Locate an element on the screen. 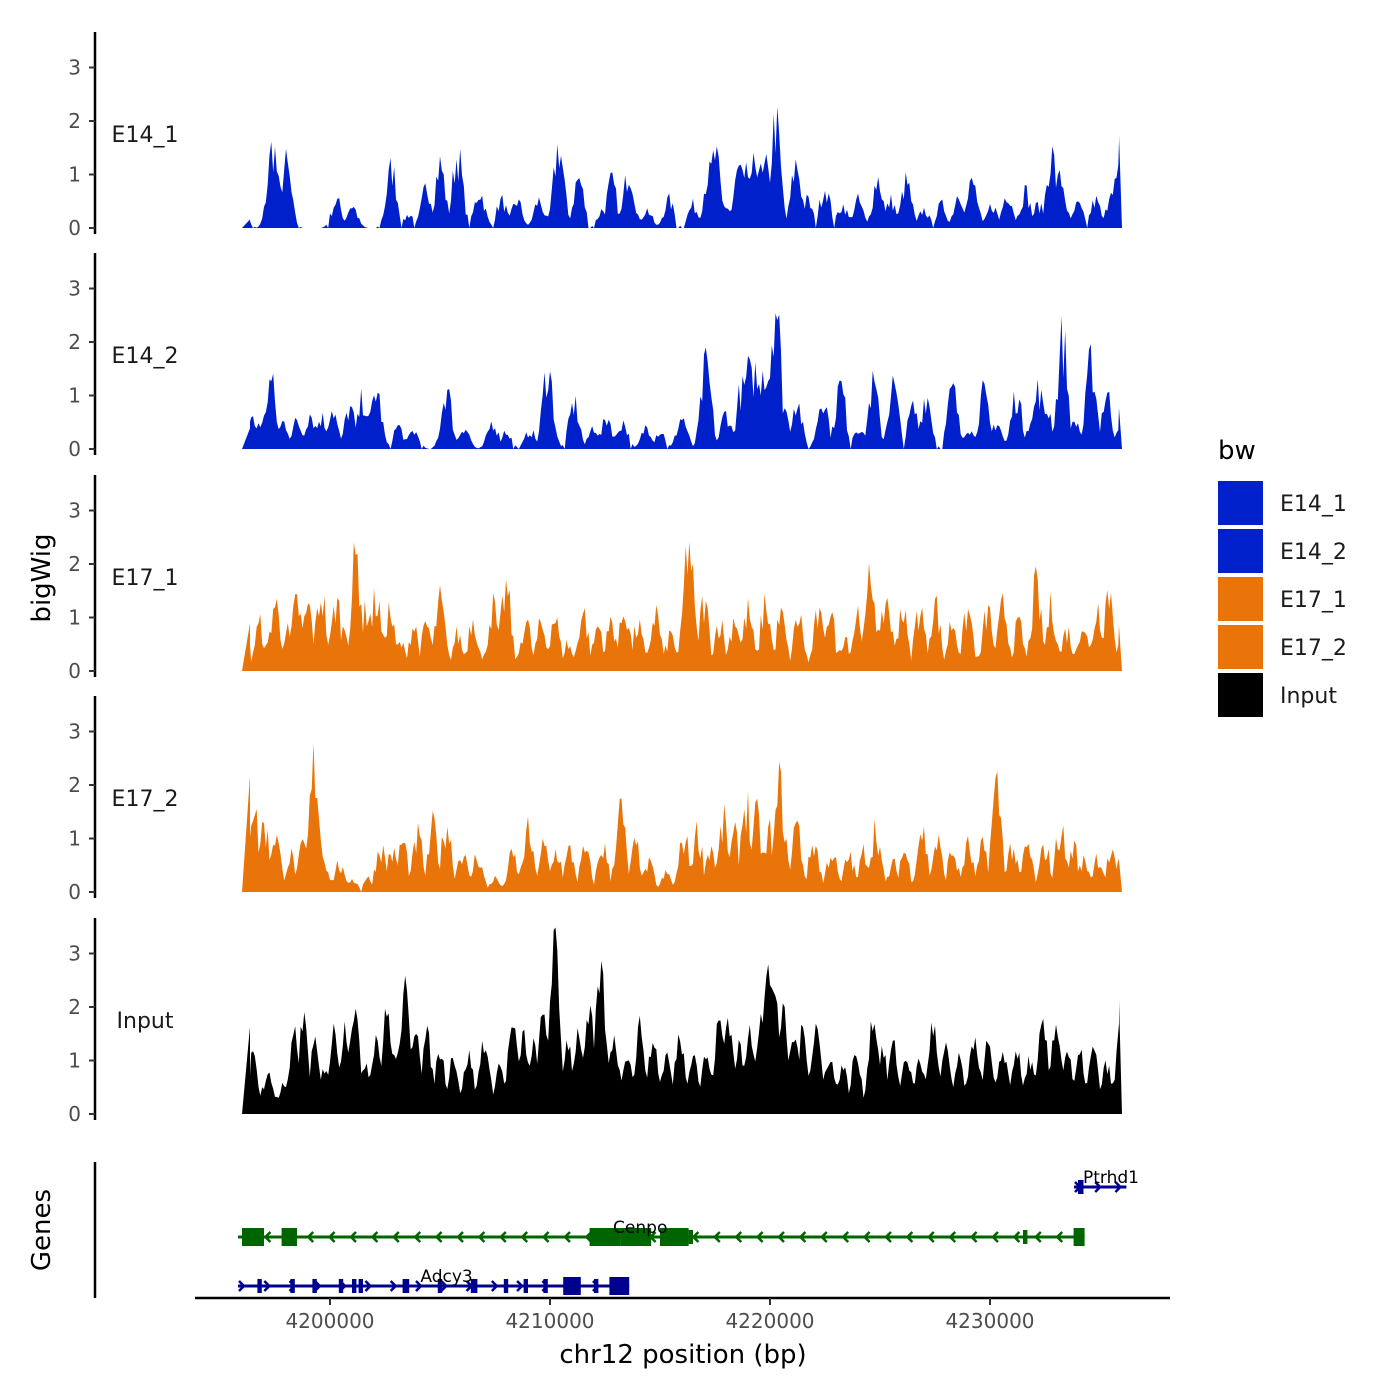  gene-label-cenpo: Cenpo is located at coordinates (640, 1228).